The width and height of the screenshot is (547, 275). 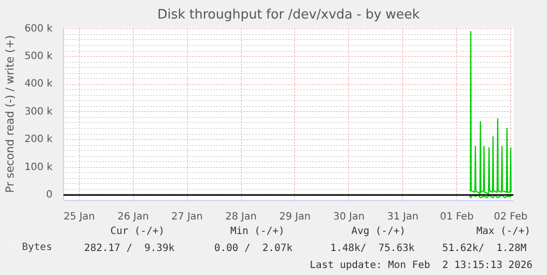 I want to click on text: Min (-/+), so click(x=257, y=231).